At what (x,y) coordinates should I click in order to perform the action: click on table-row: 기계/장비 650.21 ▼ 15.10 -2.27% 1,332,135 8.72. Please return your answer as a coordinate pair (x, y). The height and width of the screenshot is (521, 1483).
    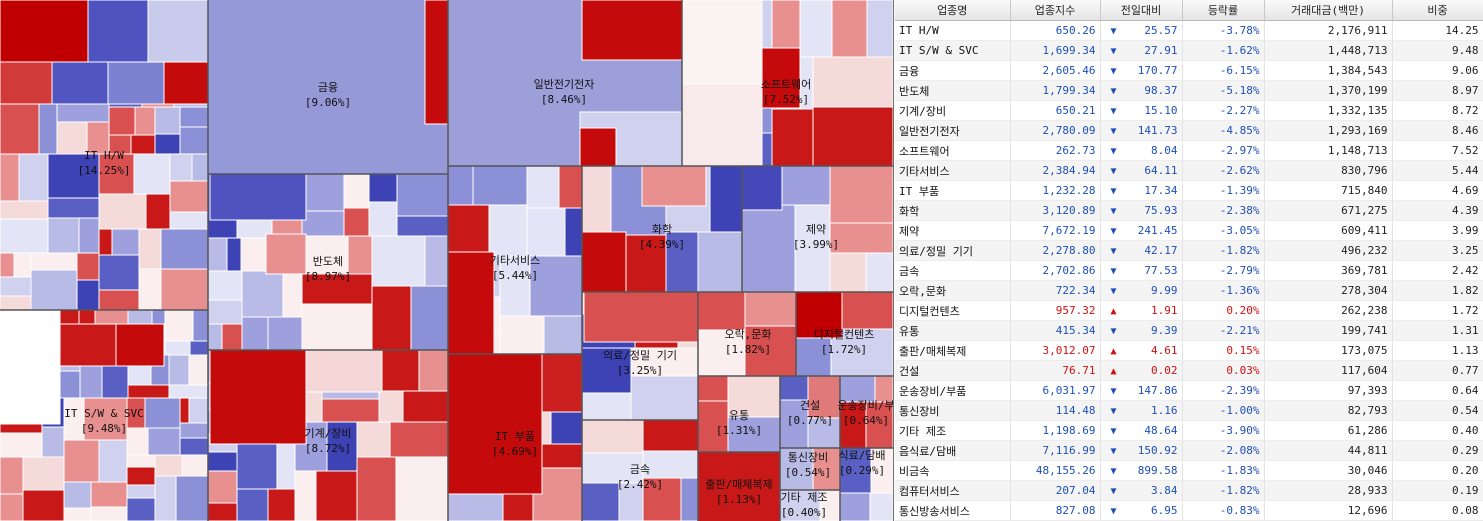
    Looking at the image, I should click on (1189, 110).